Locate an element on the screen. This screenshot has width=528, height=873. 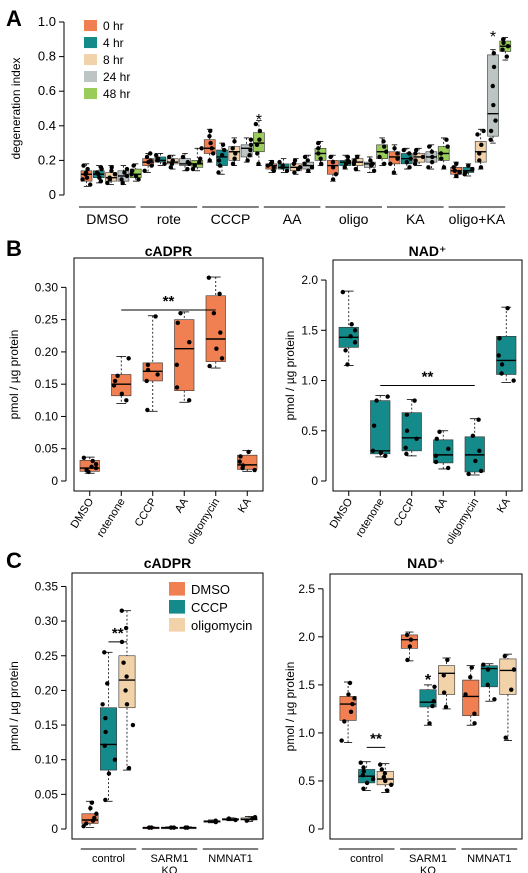
chart-b-cadpr-sig-label: ** is located at coordinates (169, 301).